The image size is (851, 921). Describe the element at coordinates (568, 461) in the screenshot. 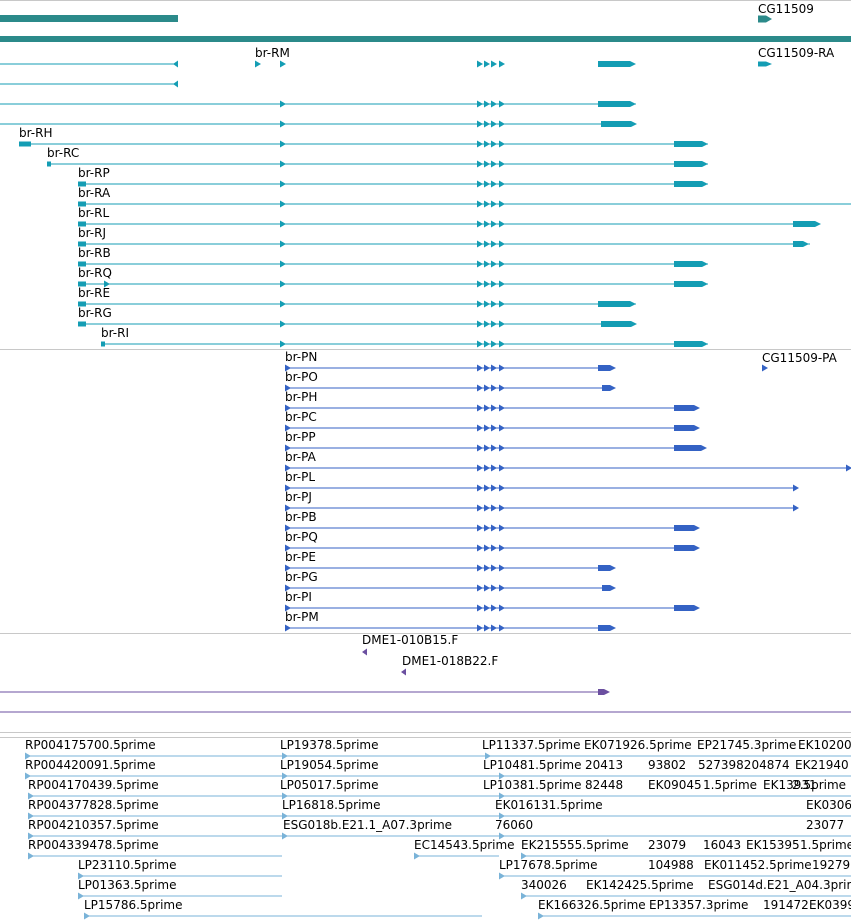

I see `protein-row: br-PA` at that location.